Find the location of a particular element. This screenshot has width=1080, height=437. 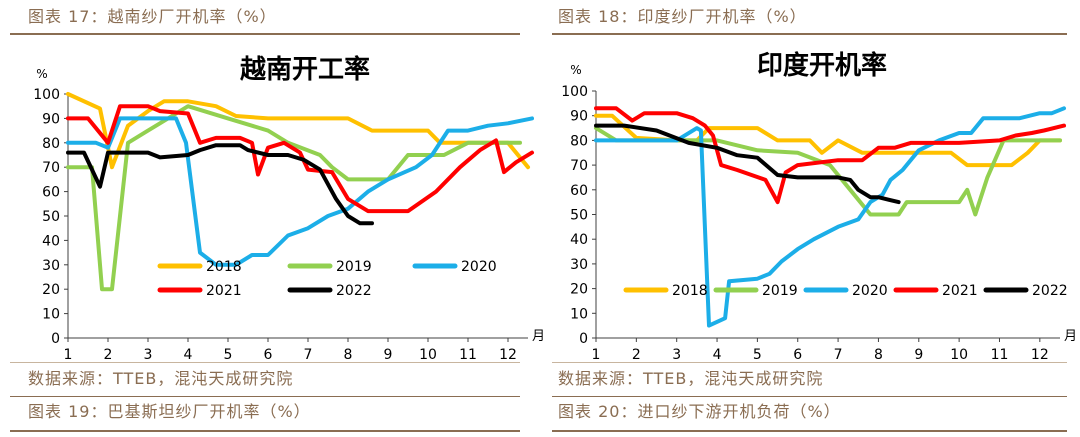

caption-figure-19: 图表 19：巴基斯坦纱厂开机率（%） is located at coordinates (169, 411).